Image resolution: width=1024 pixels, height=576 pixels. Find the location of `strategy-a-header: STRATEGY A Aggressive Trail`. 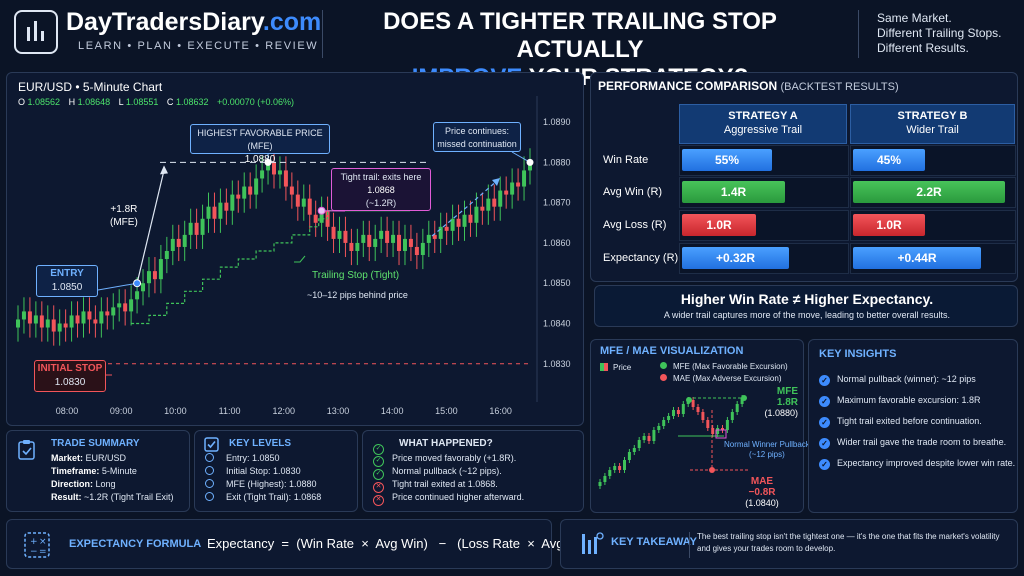

strategy-a-header: STRATEGY A Aggressive Trail is located at coordinates (763, 124).